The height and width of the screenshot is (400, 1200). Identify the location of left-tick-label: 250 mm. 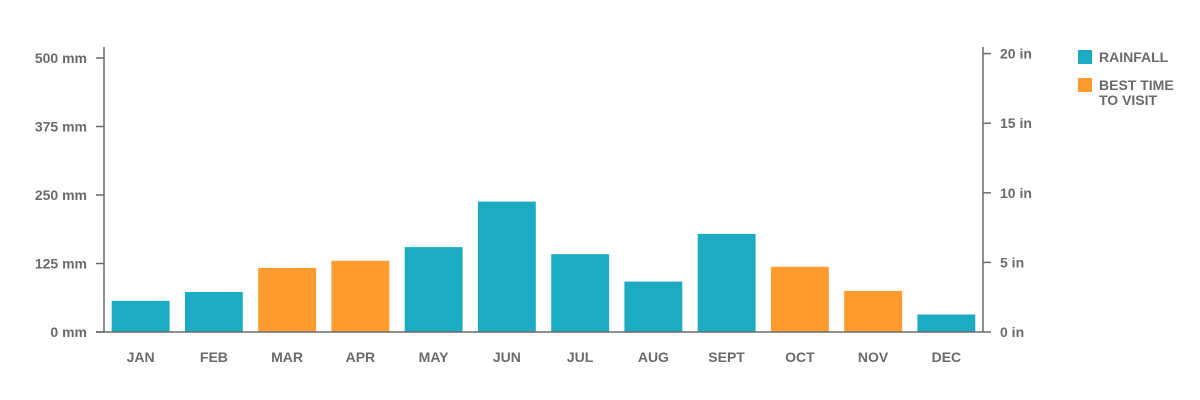
(61, 195).